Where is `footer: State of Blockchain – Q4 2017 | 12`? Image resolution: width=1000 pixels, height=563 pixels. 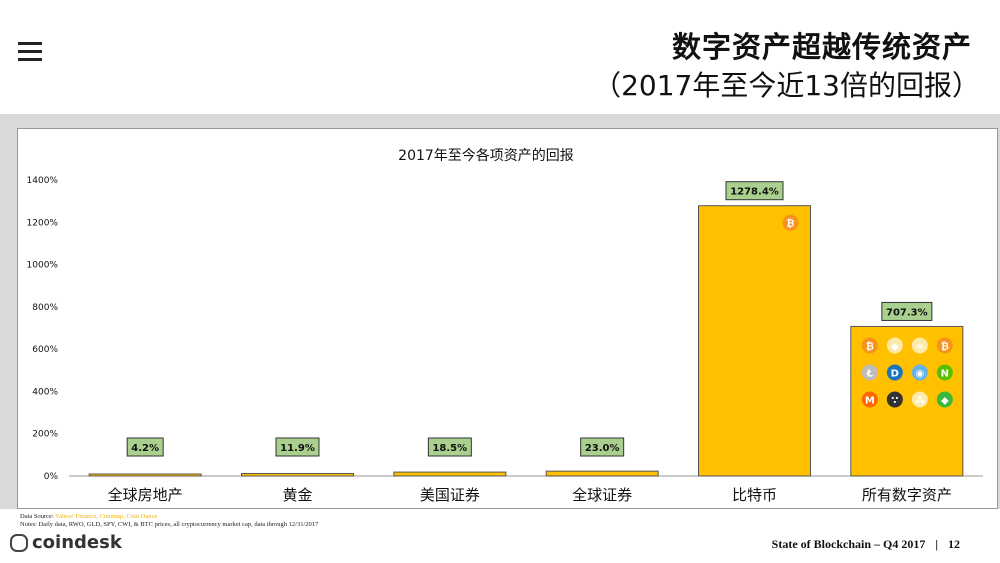 footer: State of Blockchain – Q4 2017 | 12 is located at coordinates (866, 544).